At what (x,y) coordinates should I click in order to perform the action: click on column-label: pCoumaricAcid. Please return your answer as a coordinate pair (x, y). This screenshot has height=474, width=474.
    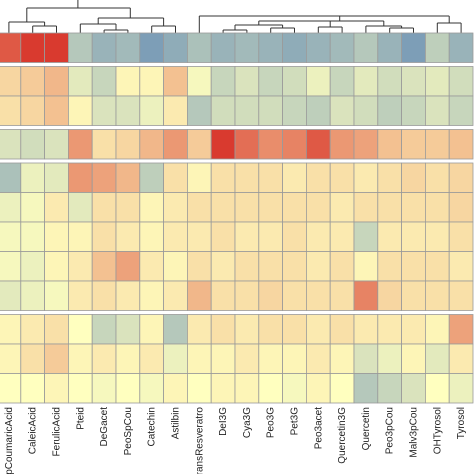
    Looking at the image, I should click on (9, 440).